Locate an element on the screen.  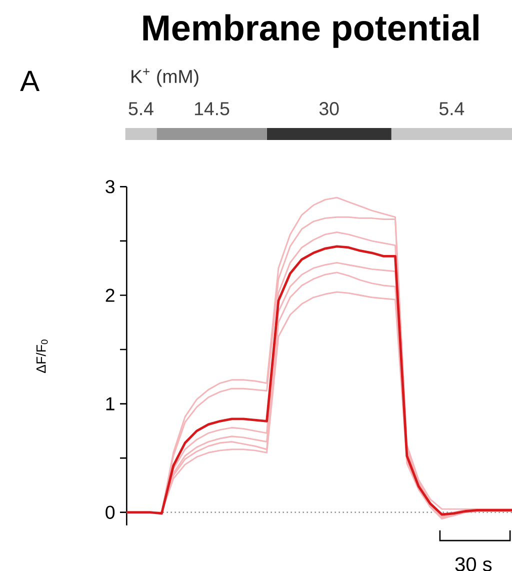
text: K$^{+}$ (mM) is located at coordinates (165, 77).